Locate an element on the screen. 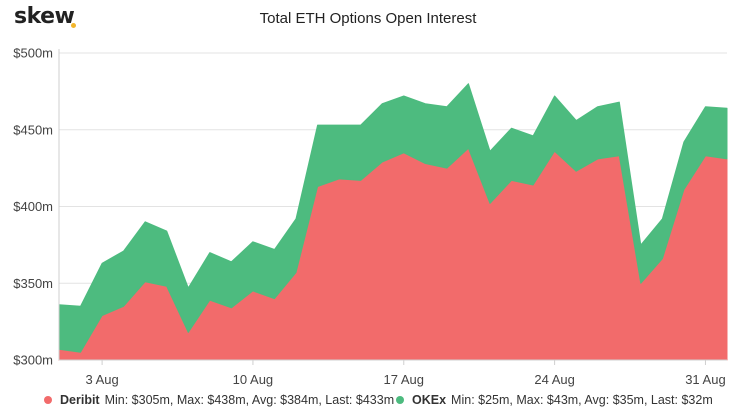 This screenshot has width=736, height=413. legend-marker-okex is located at coordinates (400, 400).